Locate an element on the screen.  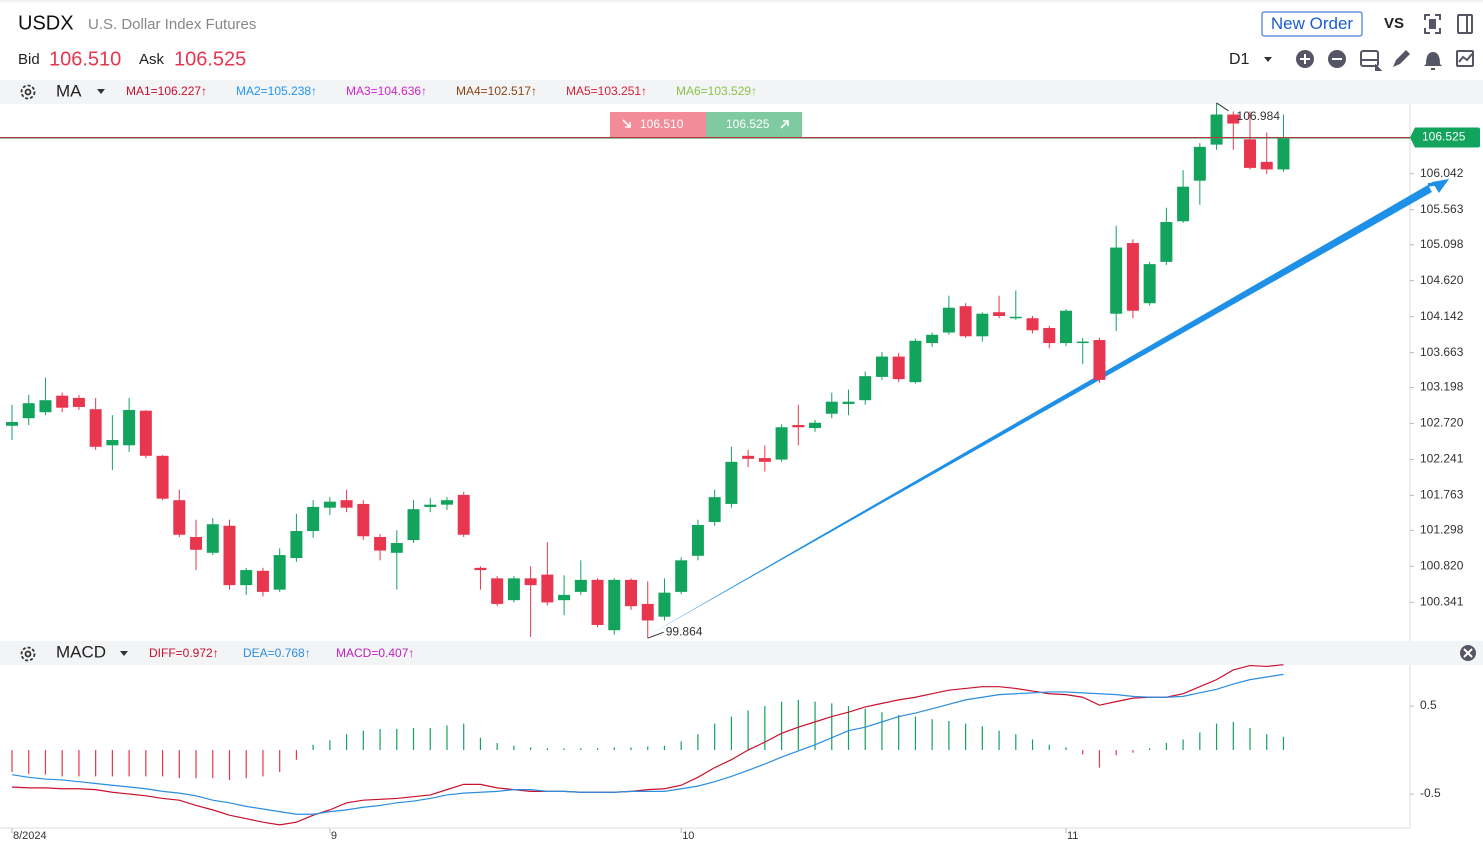
indicator-name: MACD is located at coordinates (81, 651).